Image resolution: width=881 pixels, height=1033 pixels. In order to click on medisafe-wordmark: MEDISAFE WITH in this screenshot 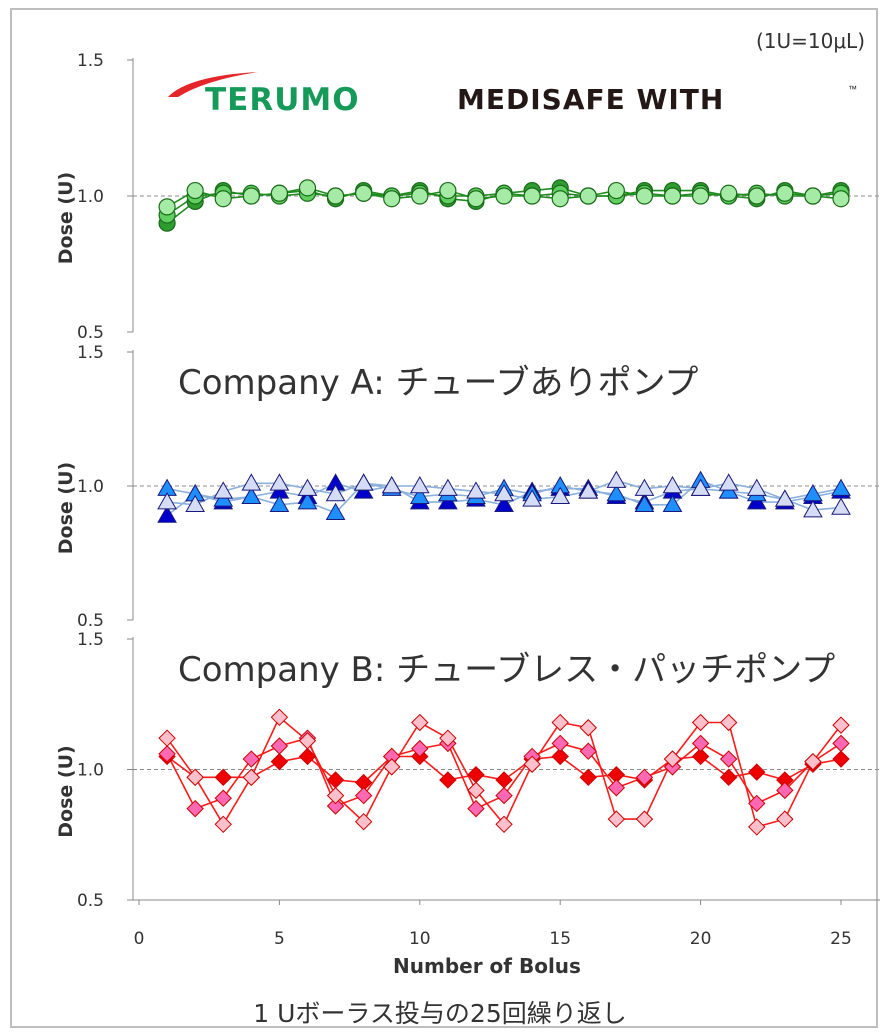, I will do `click(590, 99)`.